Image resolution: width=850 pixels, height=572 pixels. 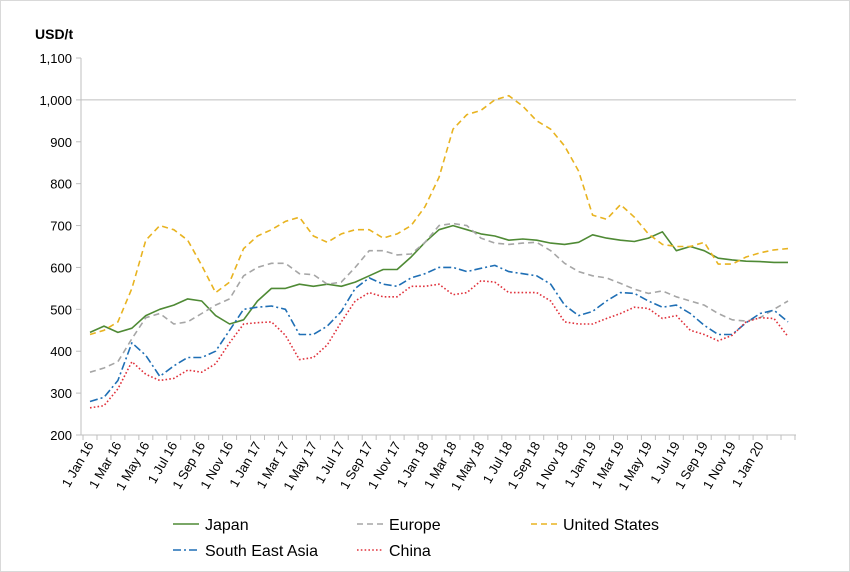 I want to click on y-tick-label: 700, so click(x=61, y=226).